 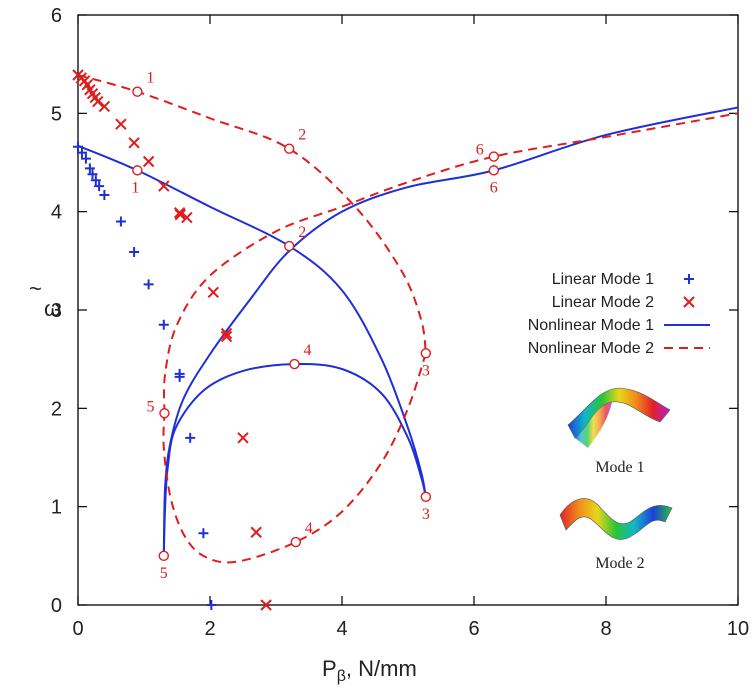 I want to click on y-tick-label: 0, so click(x=56, y=606).